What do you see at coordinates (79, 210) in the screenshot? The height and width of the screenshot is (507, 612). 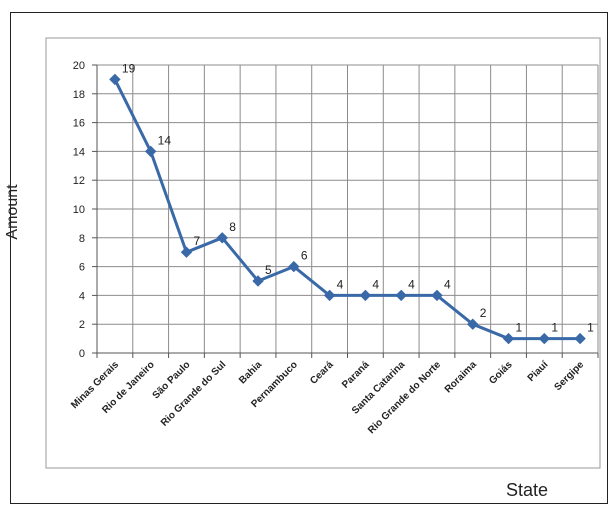 I see `y-tick-label: 10` at bounding box center [79, 210].